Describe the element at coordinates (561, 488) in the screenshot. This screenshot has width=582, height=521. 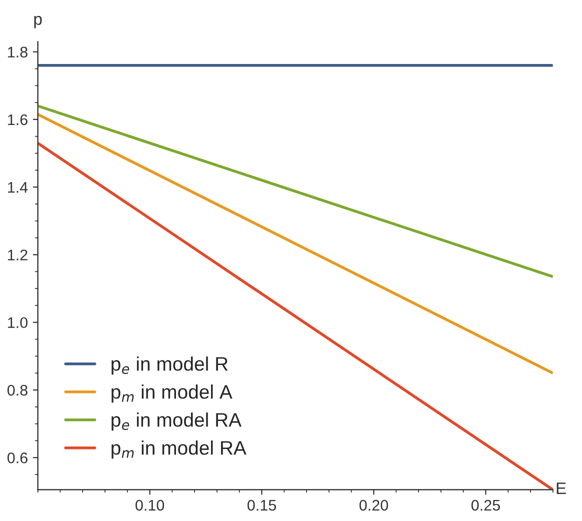
I see `x-axis-title: E` at that location.